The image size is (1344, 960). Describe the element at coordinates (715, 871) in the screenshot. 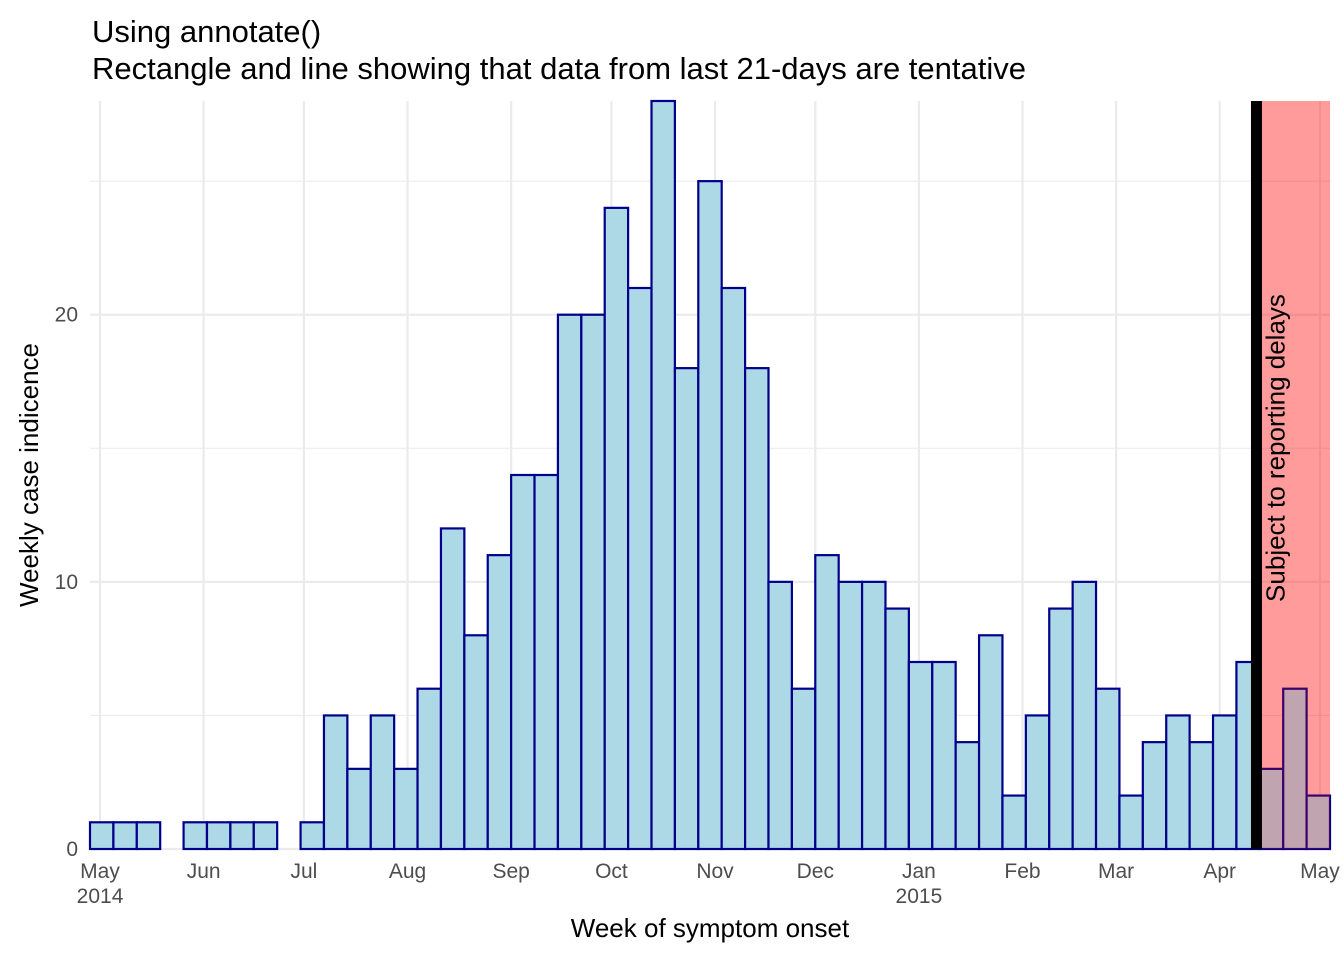

I see `x-tick-label: Nov` at that location.